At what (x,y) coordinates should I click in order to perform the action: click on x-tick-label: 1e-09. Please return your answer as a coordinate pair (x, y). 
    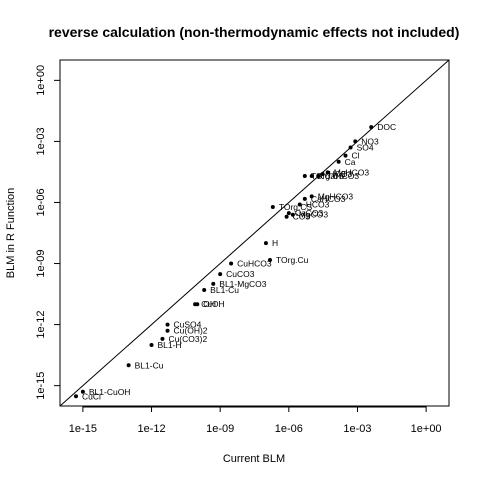
    Looking at the image, I should click on (220, 429).